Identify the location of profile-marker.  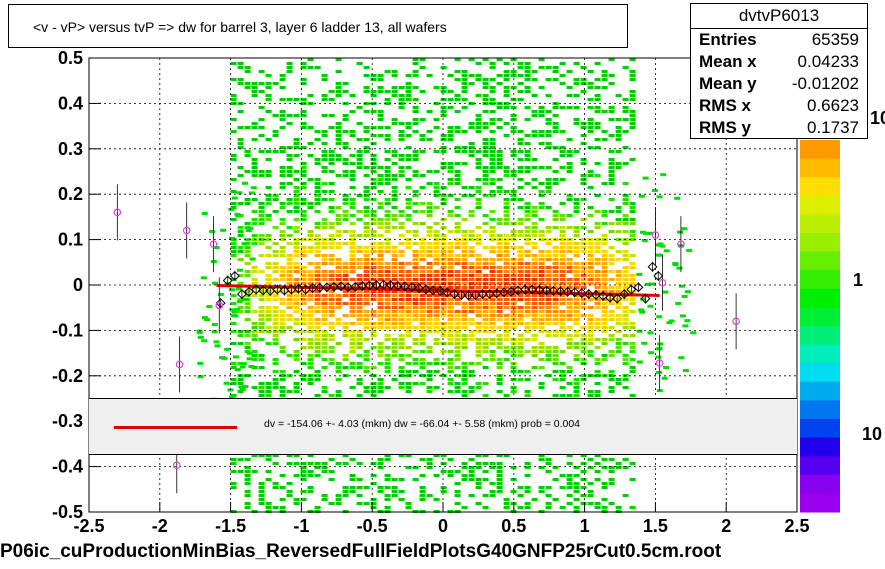
(638, 287).